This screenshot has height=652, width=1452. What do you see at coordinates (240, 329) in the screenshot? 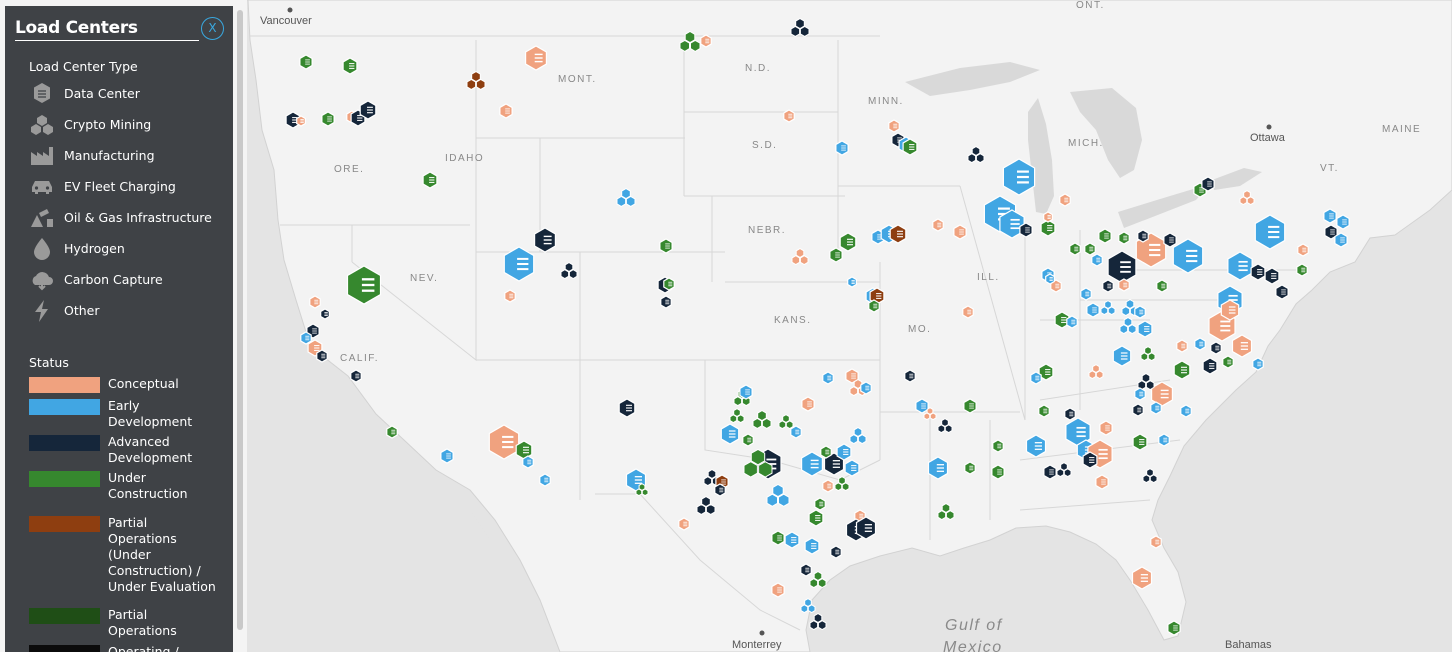
I see `legend-scrollbar` at bounding box center [240, 329].